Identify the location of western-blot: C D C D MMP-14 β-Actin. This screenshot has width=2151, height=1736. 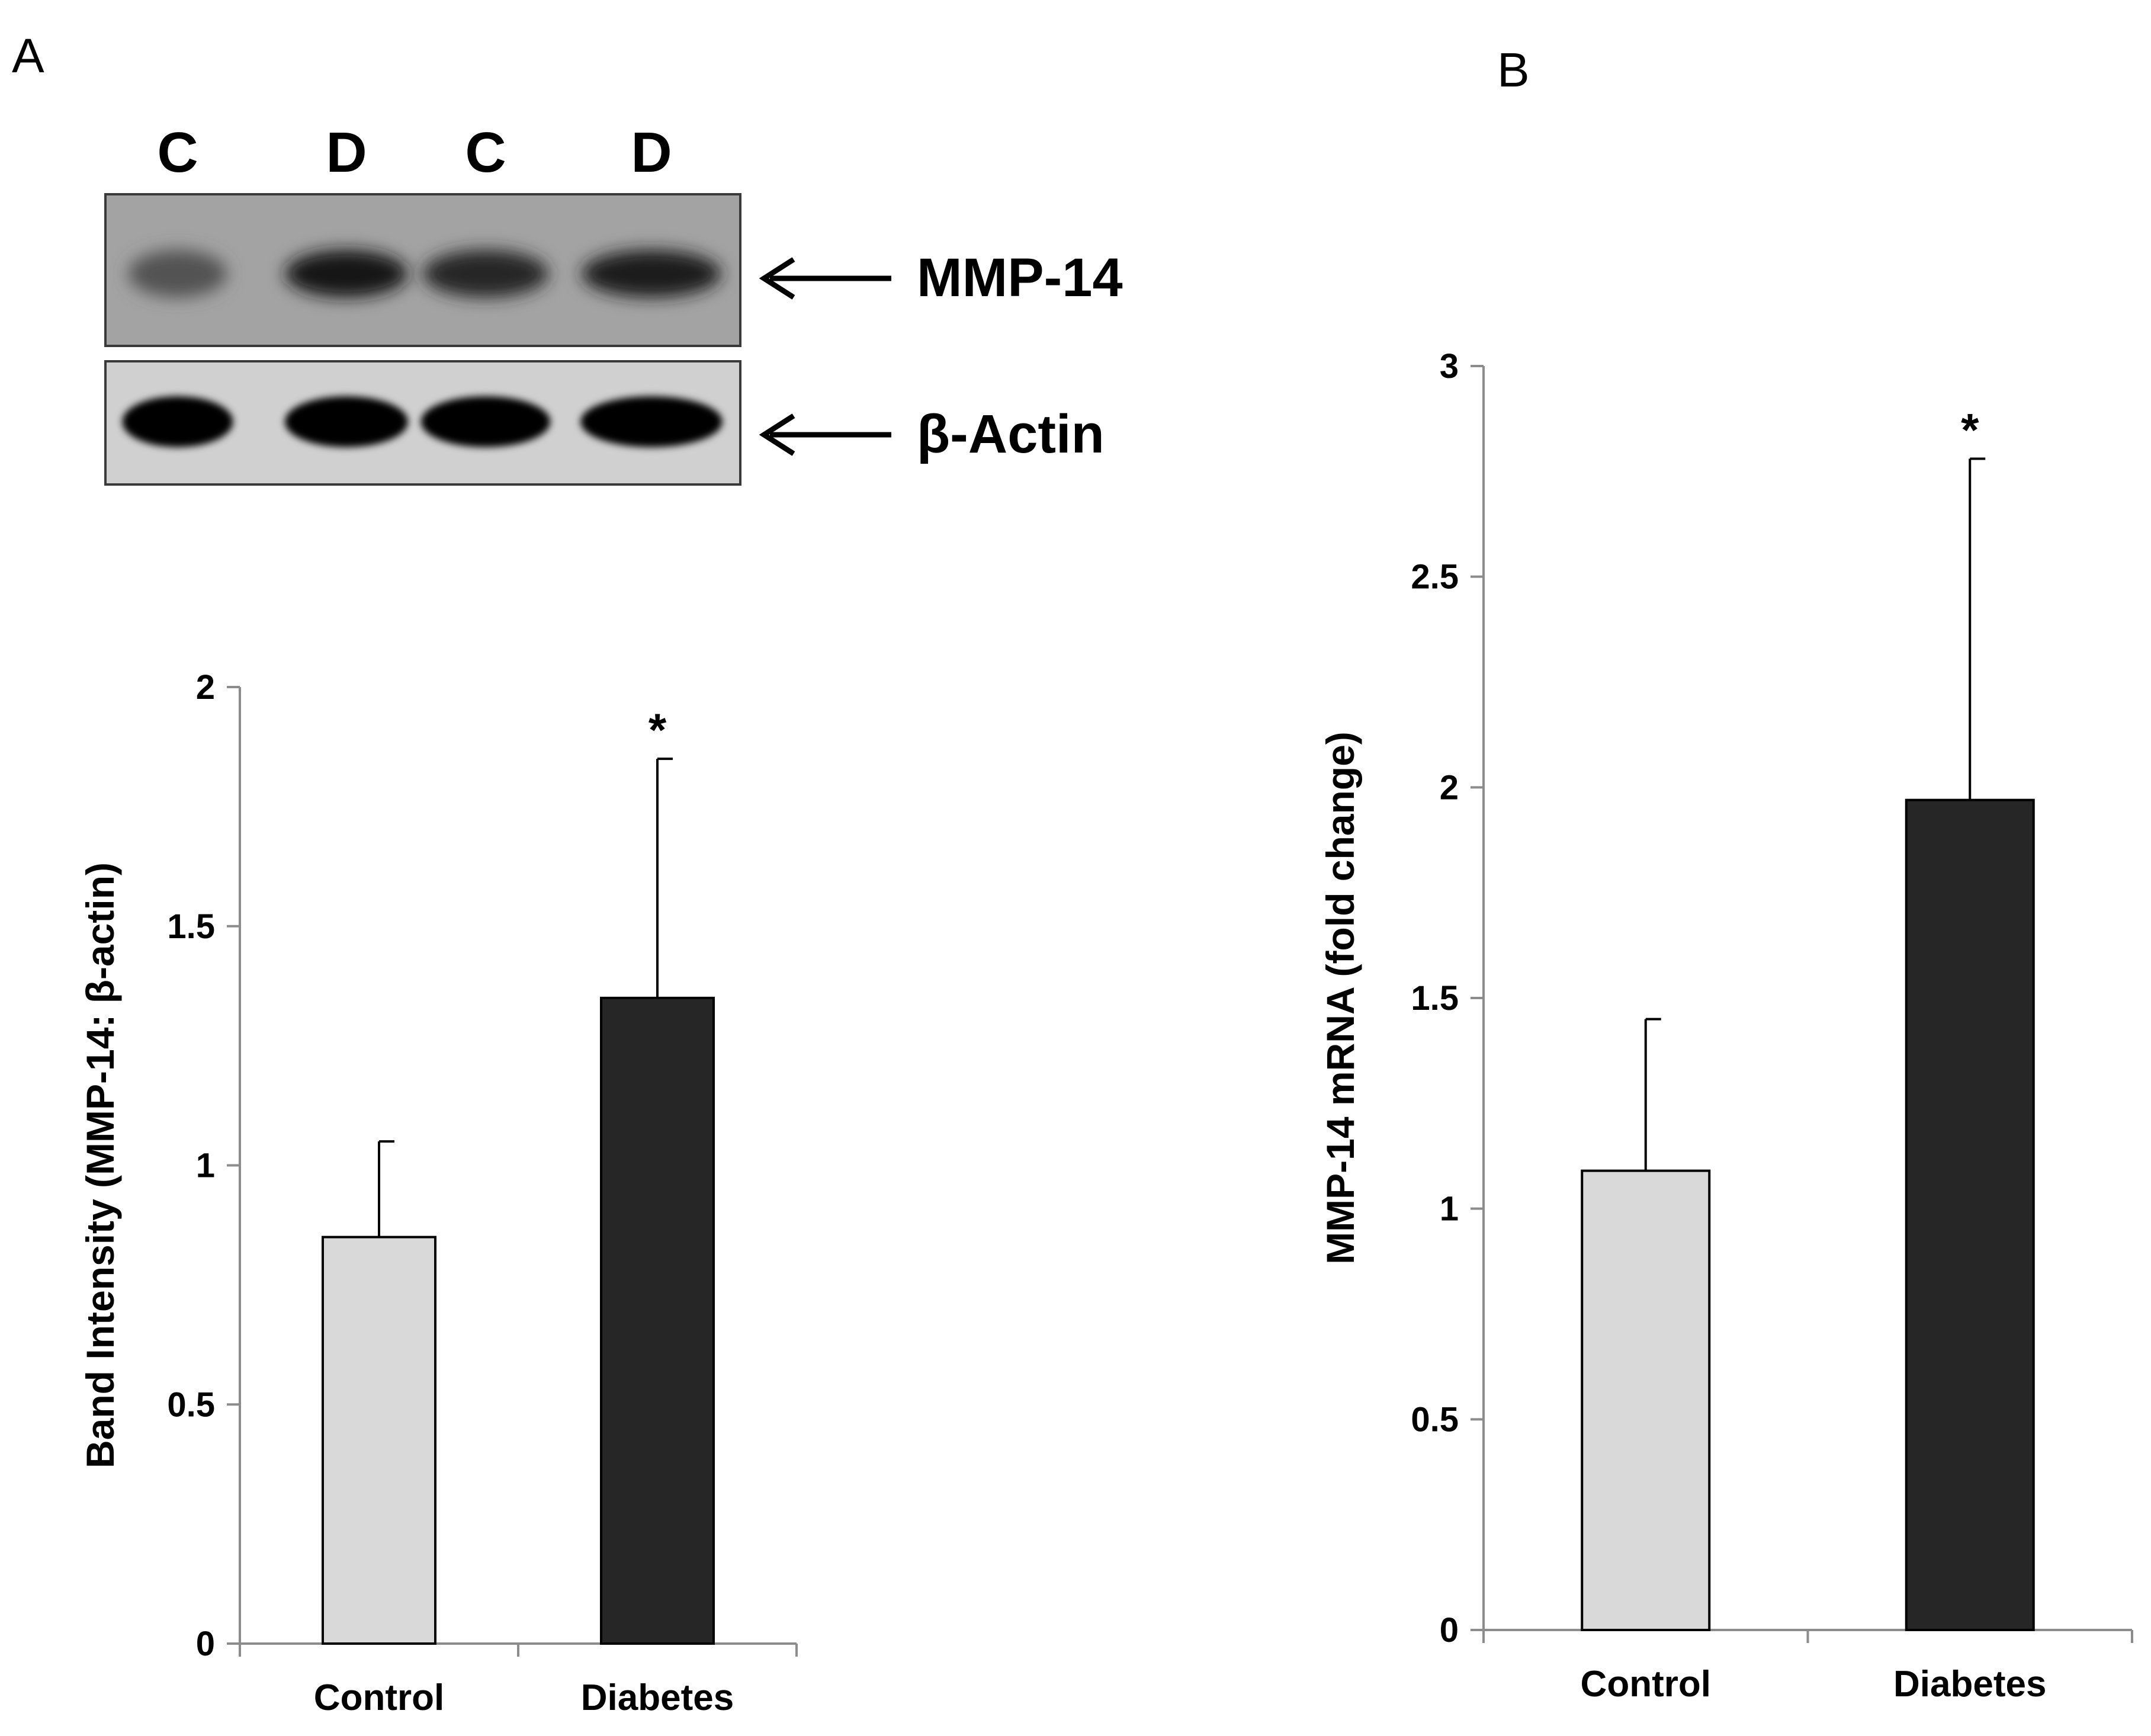
(613, 303).